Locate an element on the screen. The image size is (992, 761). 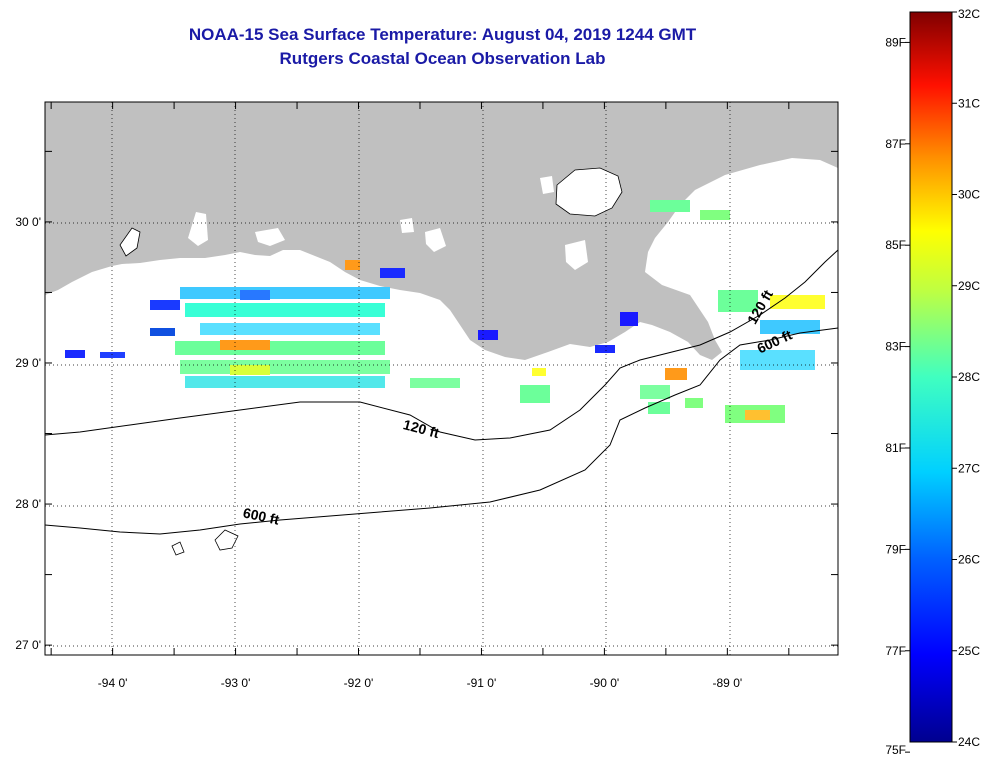
lon-tick-label: -89 0' is located at coordinates (728, 683).